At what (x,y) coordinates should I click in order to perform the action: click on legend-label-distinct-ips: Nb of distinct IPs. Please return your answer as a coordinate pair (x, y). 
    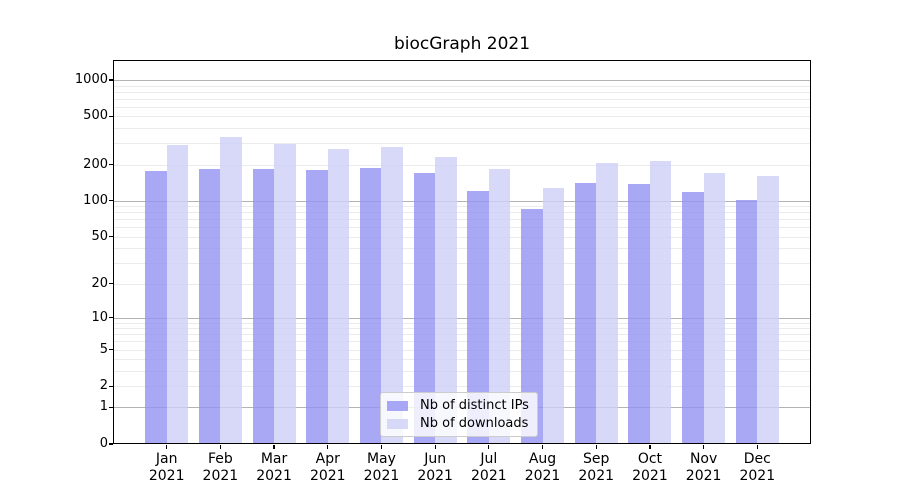
    Looking at the image, I should click on (474, 405).